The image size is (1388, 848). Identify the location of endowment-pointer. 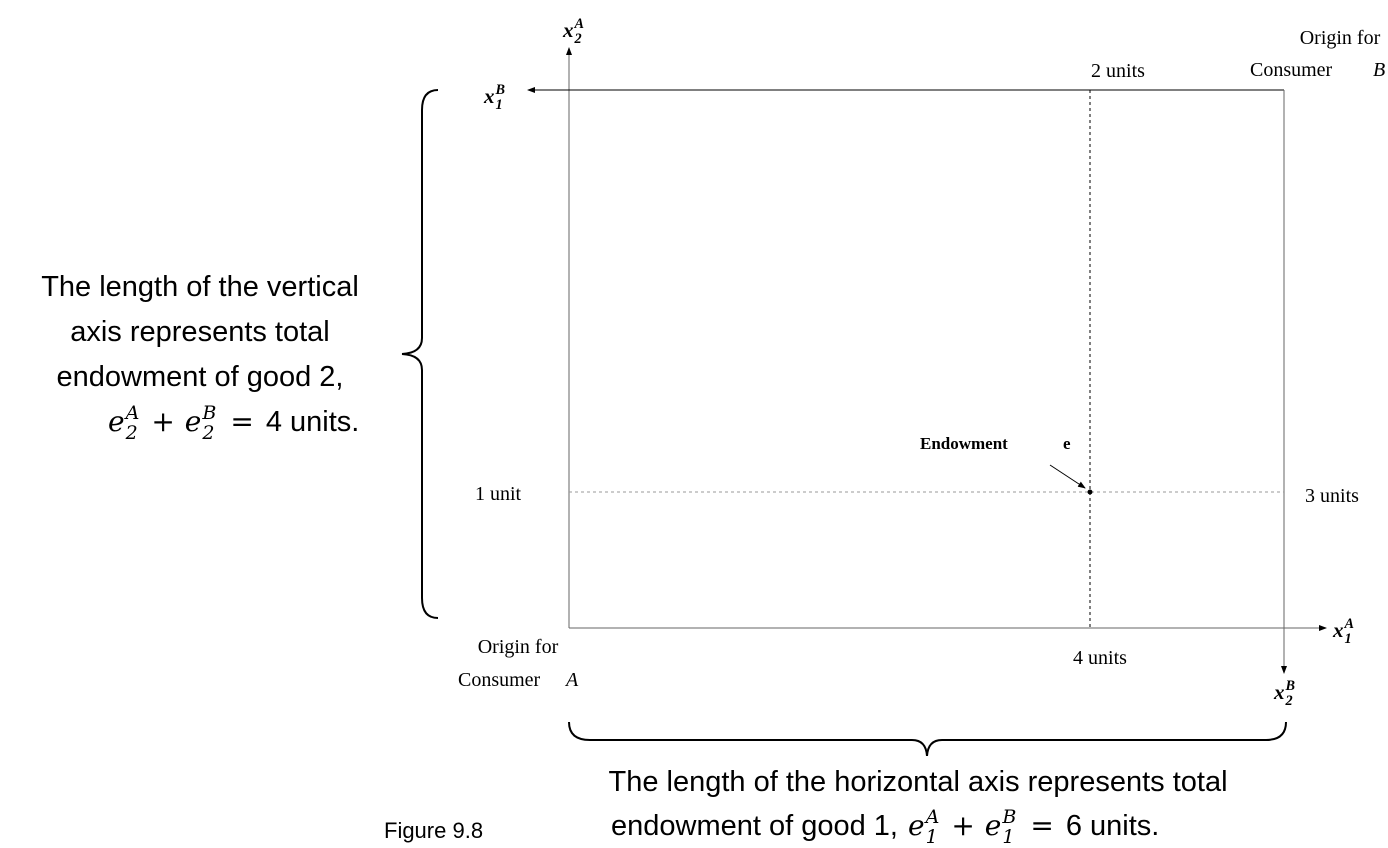
(1067, 476).